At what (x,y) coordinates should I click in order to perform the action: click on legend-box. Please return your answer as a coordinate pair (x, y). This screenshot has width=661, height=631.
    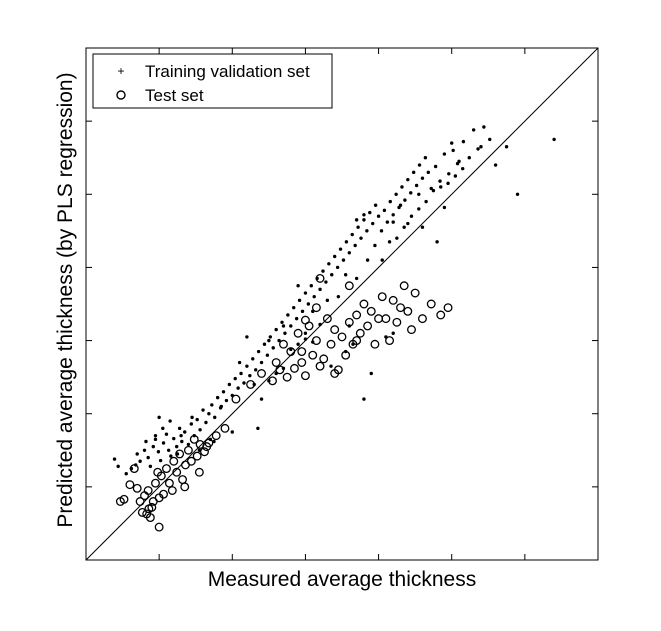
    Looking at the image, I should click on (212, 81).